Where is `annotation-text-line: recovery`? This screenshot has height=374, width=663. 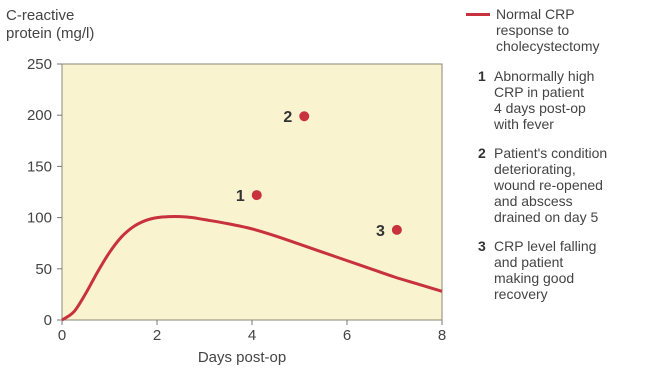 annotation-text-line: recovery is located at coordinates (521, 294).